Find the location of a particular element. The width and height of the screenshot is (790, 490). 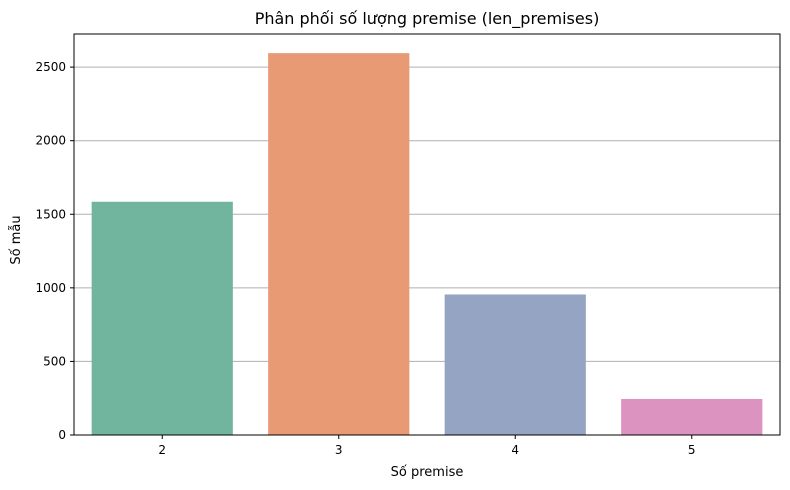

x-tick-label: 5 is located at coordinates (692, 450).